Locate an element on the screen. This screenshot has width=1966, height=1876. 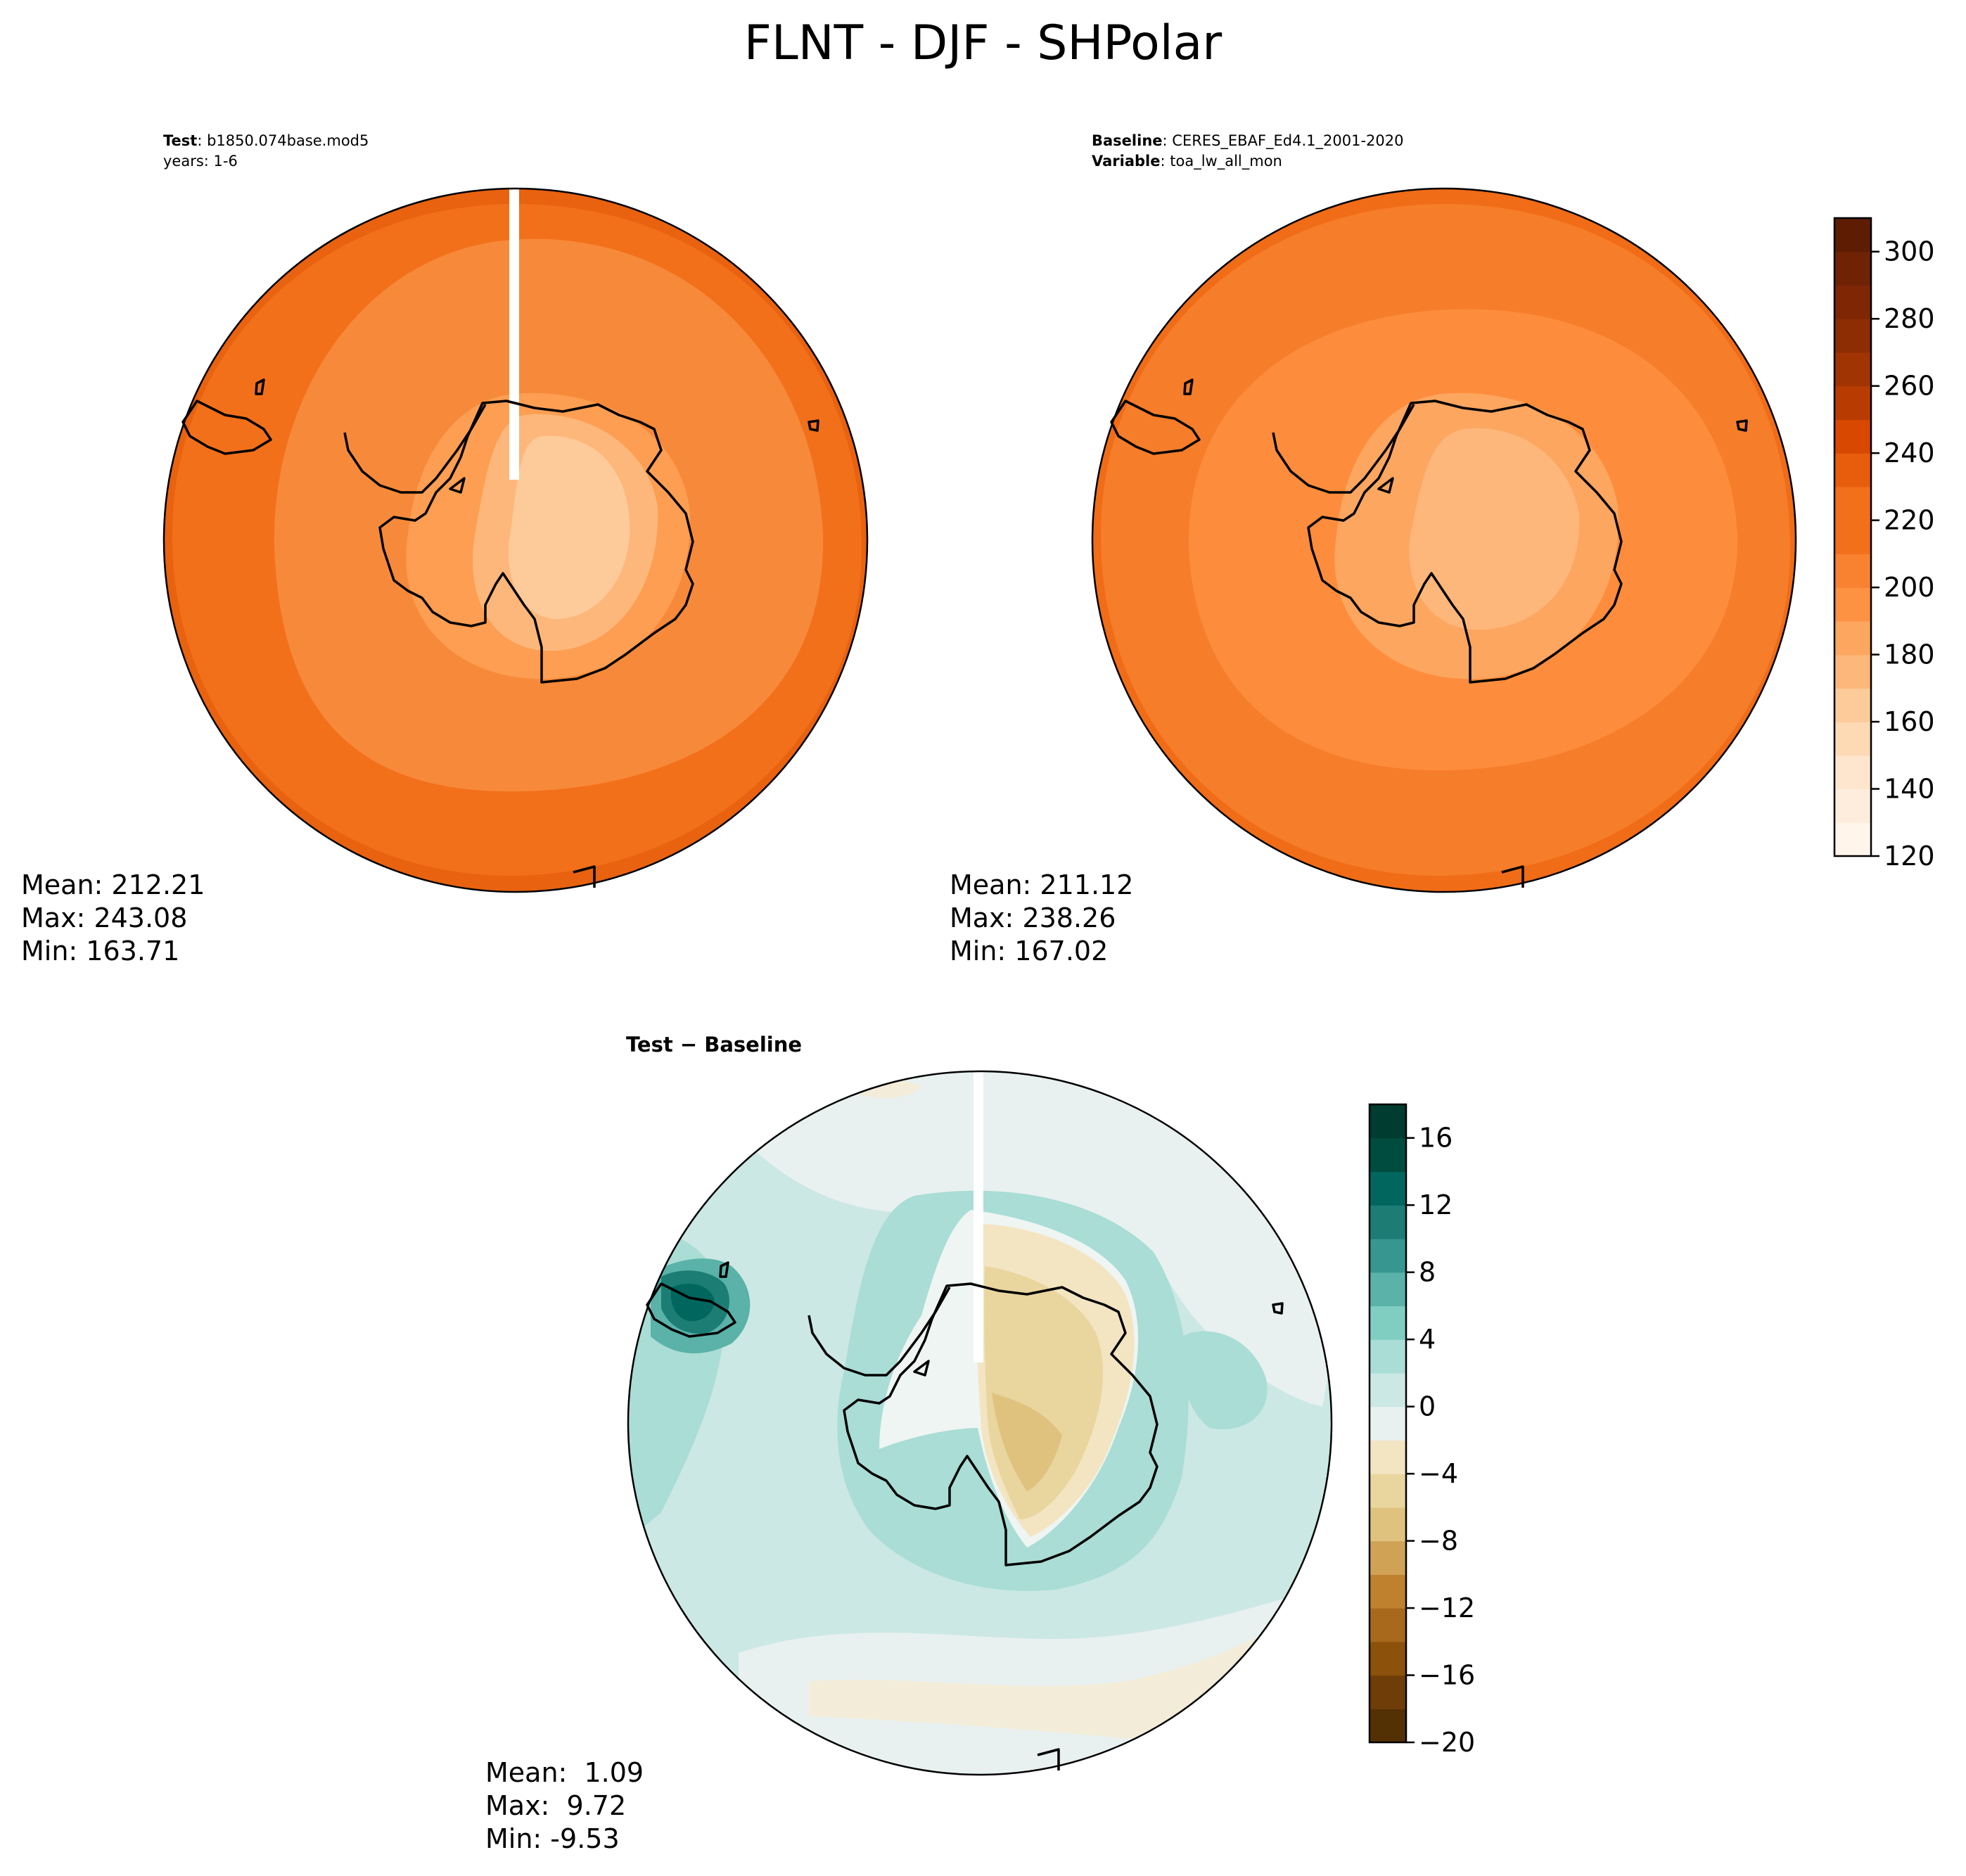
diff-colorbar-tick-label: 12 is located at coordinates (1436, 1204).